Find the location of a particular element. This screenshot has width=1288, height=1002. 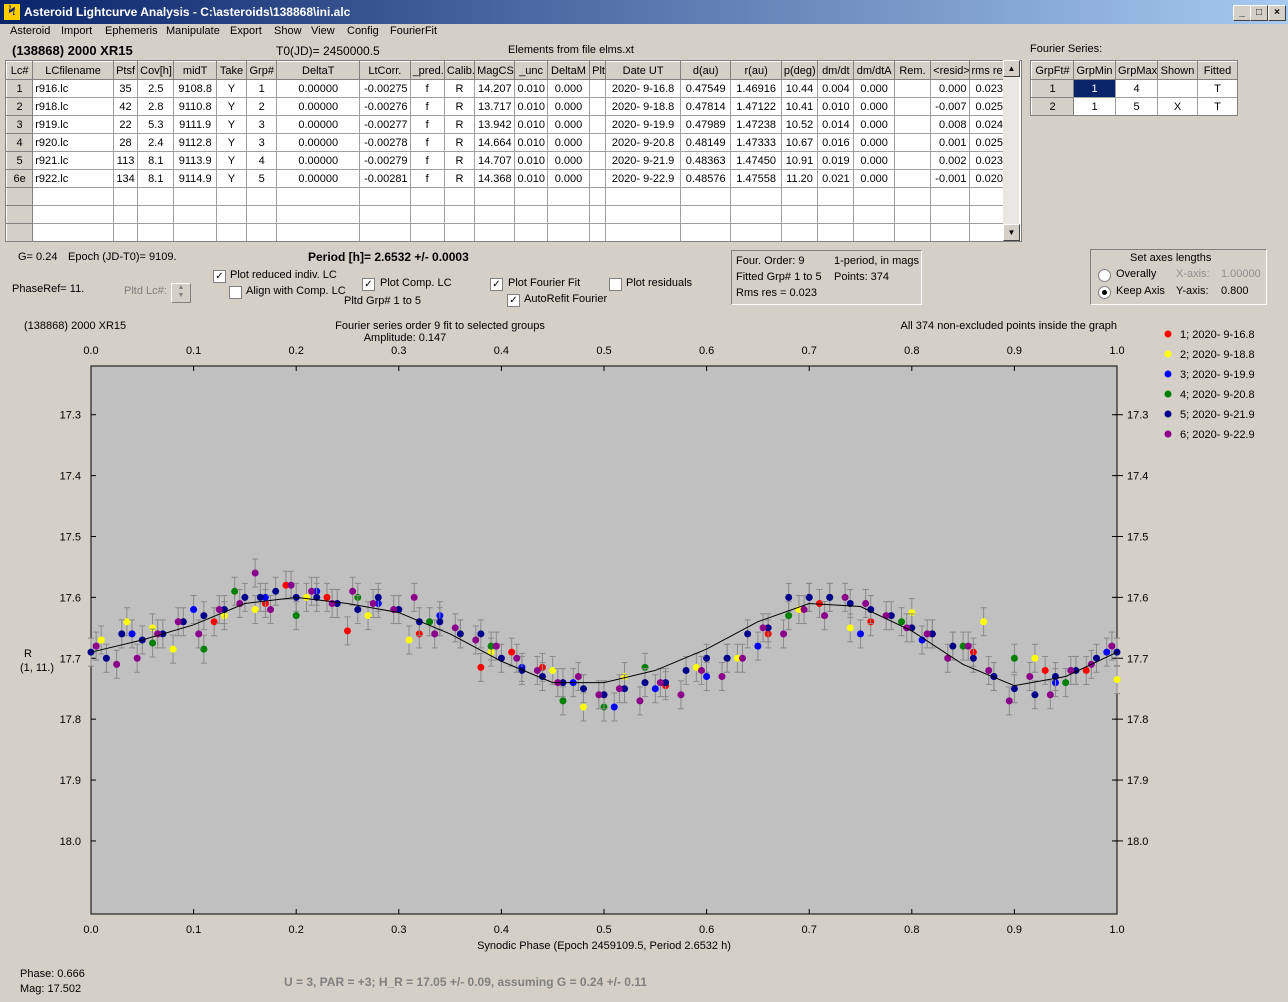

lc-col-header: Plt is located at coordinates (598, 70).